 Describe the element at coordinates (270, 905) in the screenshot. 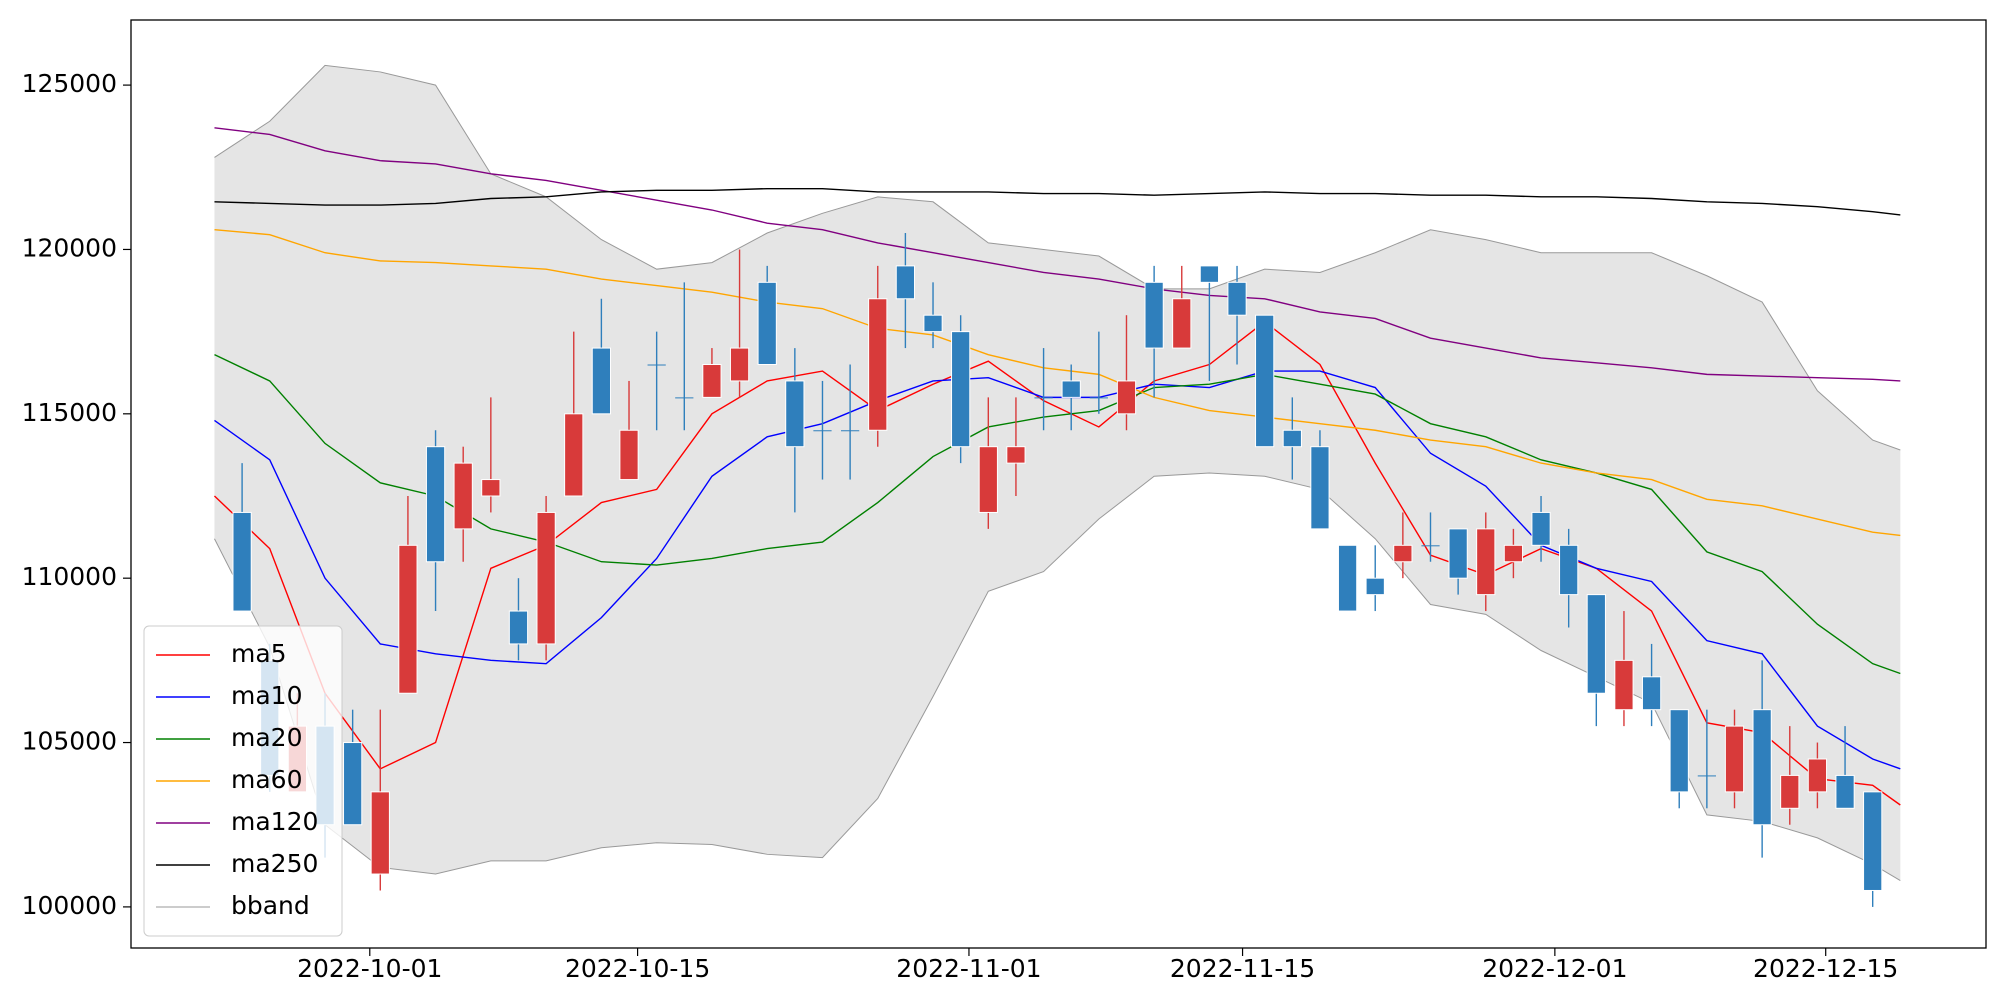

I see `legend-label: bband` at that location.